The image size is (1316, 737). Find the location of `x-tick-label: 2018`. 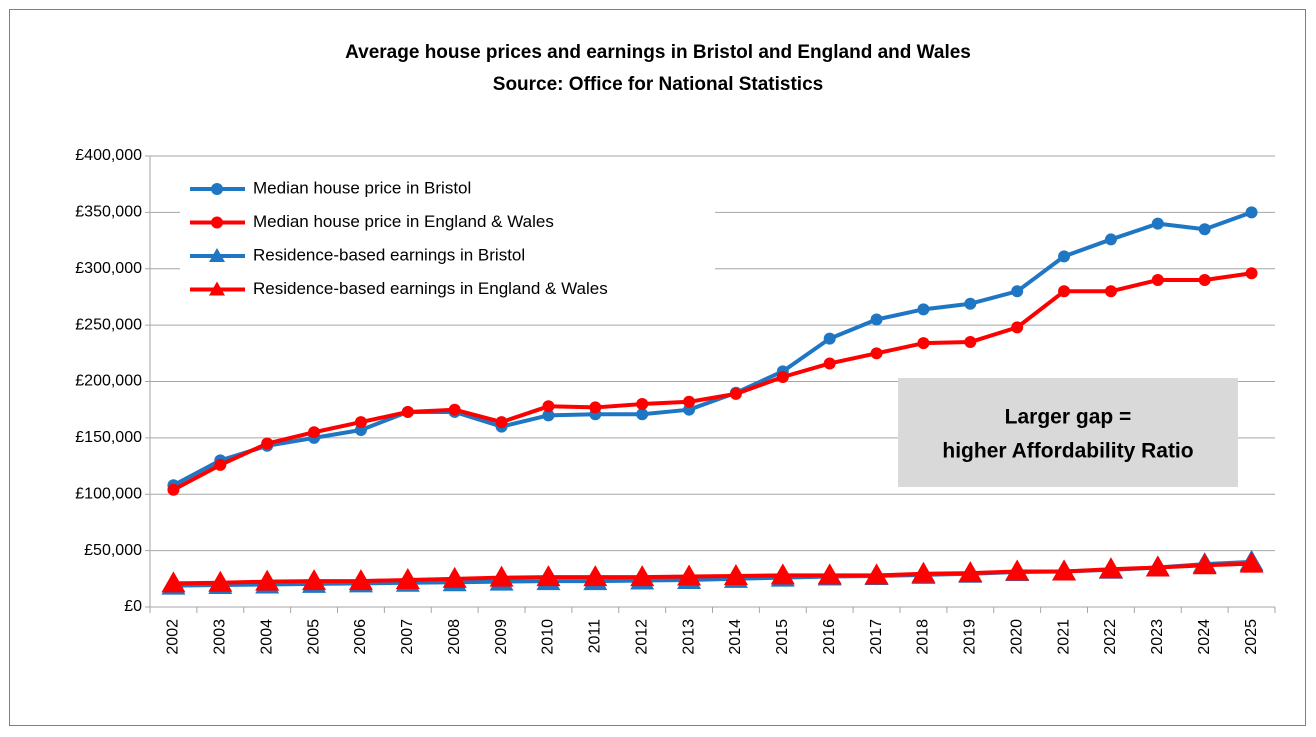

x-tick-label: 2018 is located at coordinates (923, 637).